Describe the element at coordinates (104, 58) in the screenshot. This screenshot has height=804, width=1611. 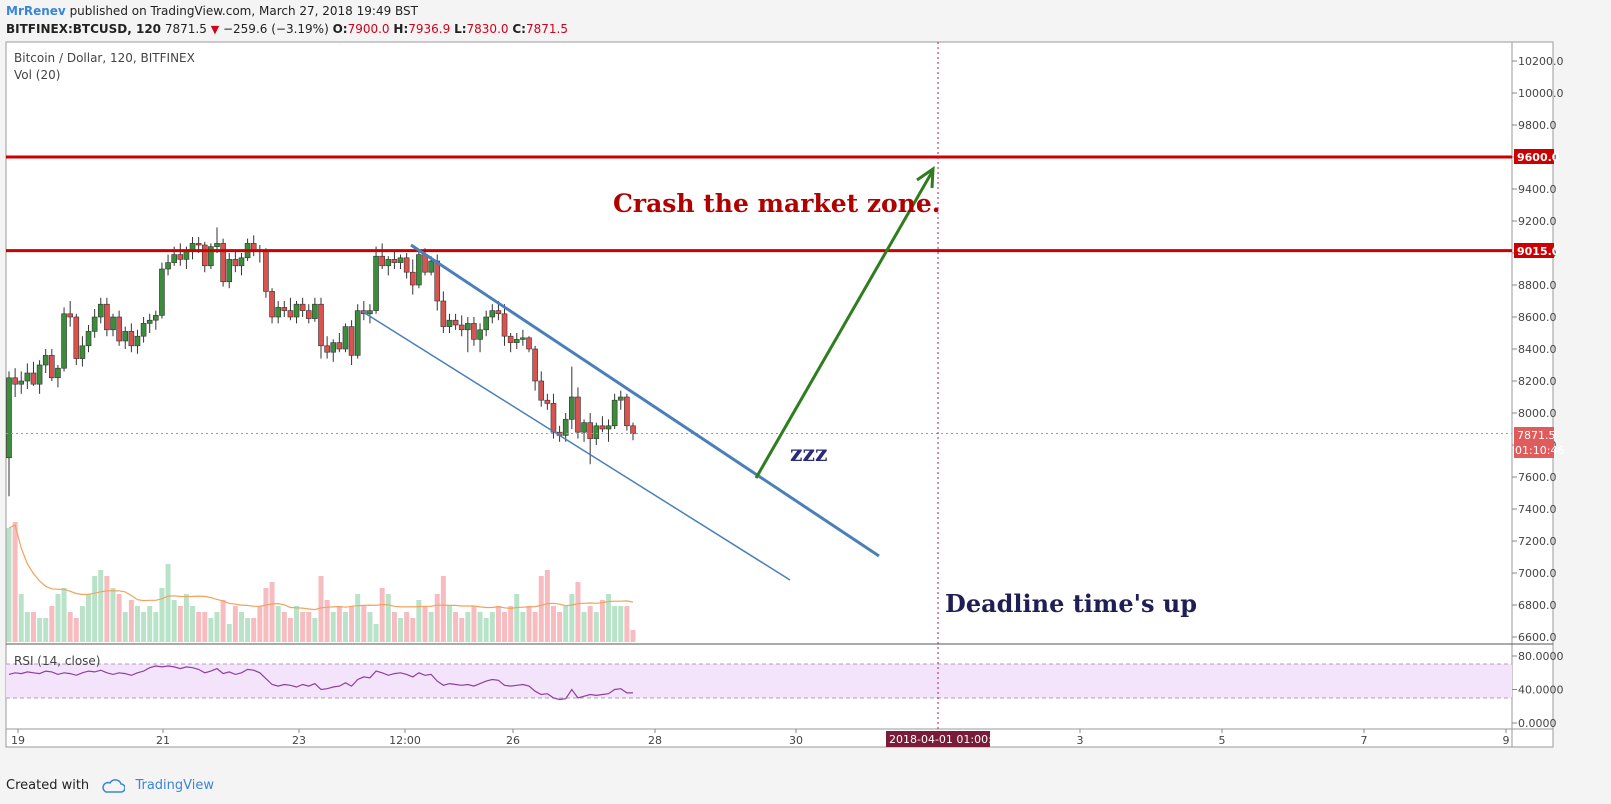
I see `main-pane-label: Bitcoin / Dollar, 120, BITFINEX` at that location.